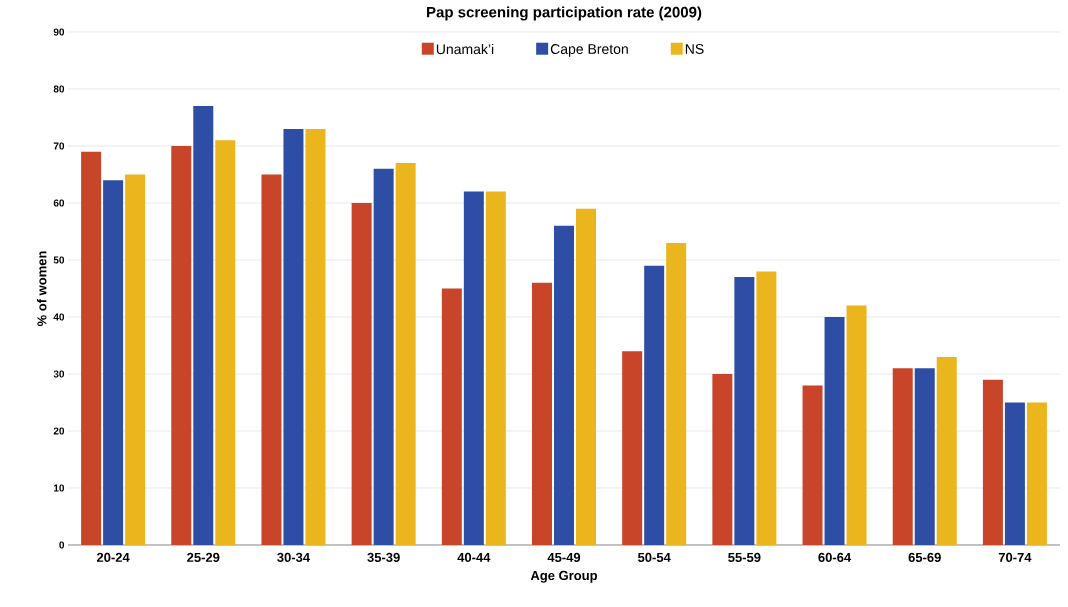 Image resolution: width=1068 pixels, height=607 pixels. What do you see at coordinates (564, 576) in the screenshot?
I see `x-axis-title: Age Group` at bounding box center [564, 576].